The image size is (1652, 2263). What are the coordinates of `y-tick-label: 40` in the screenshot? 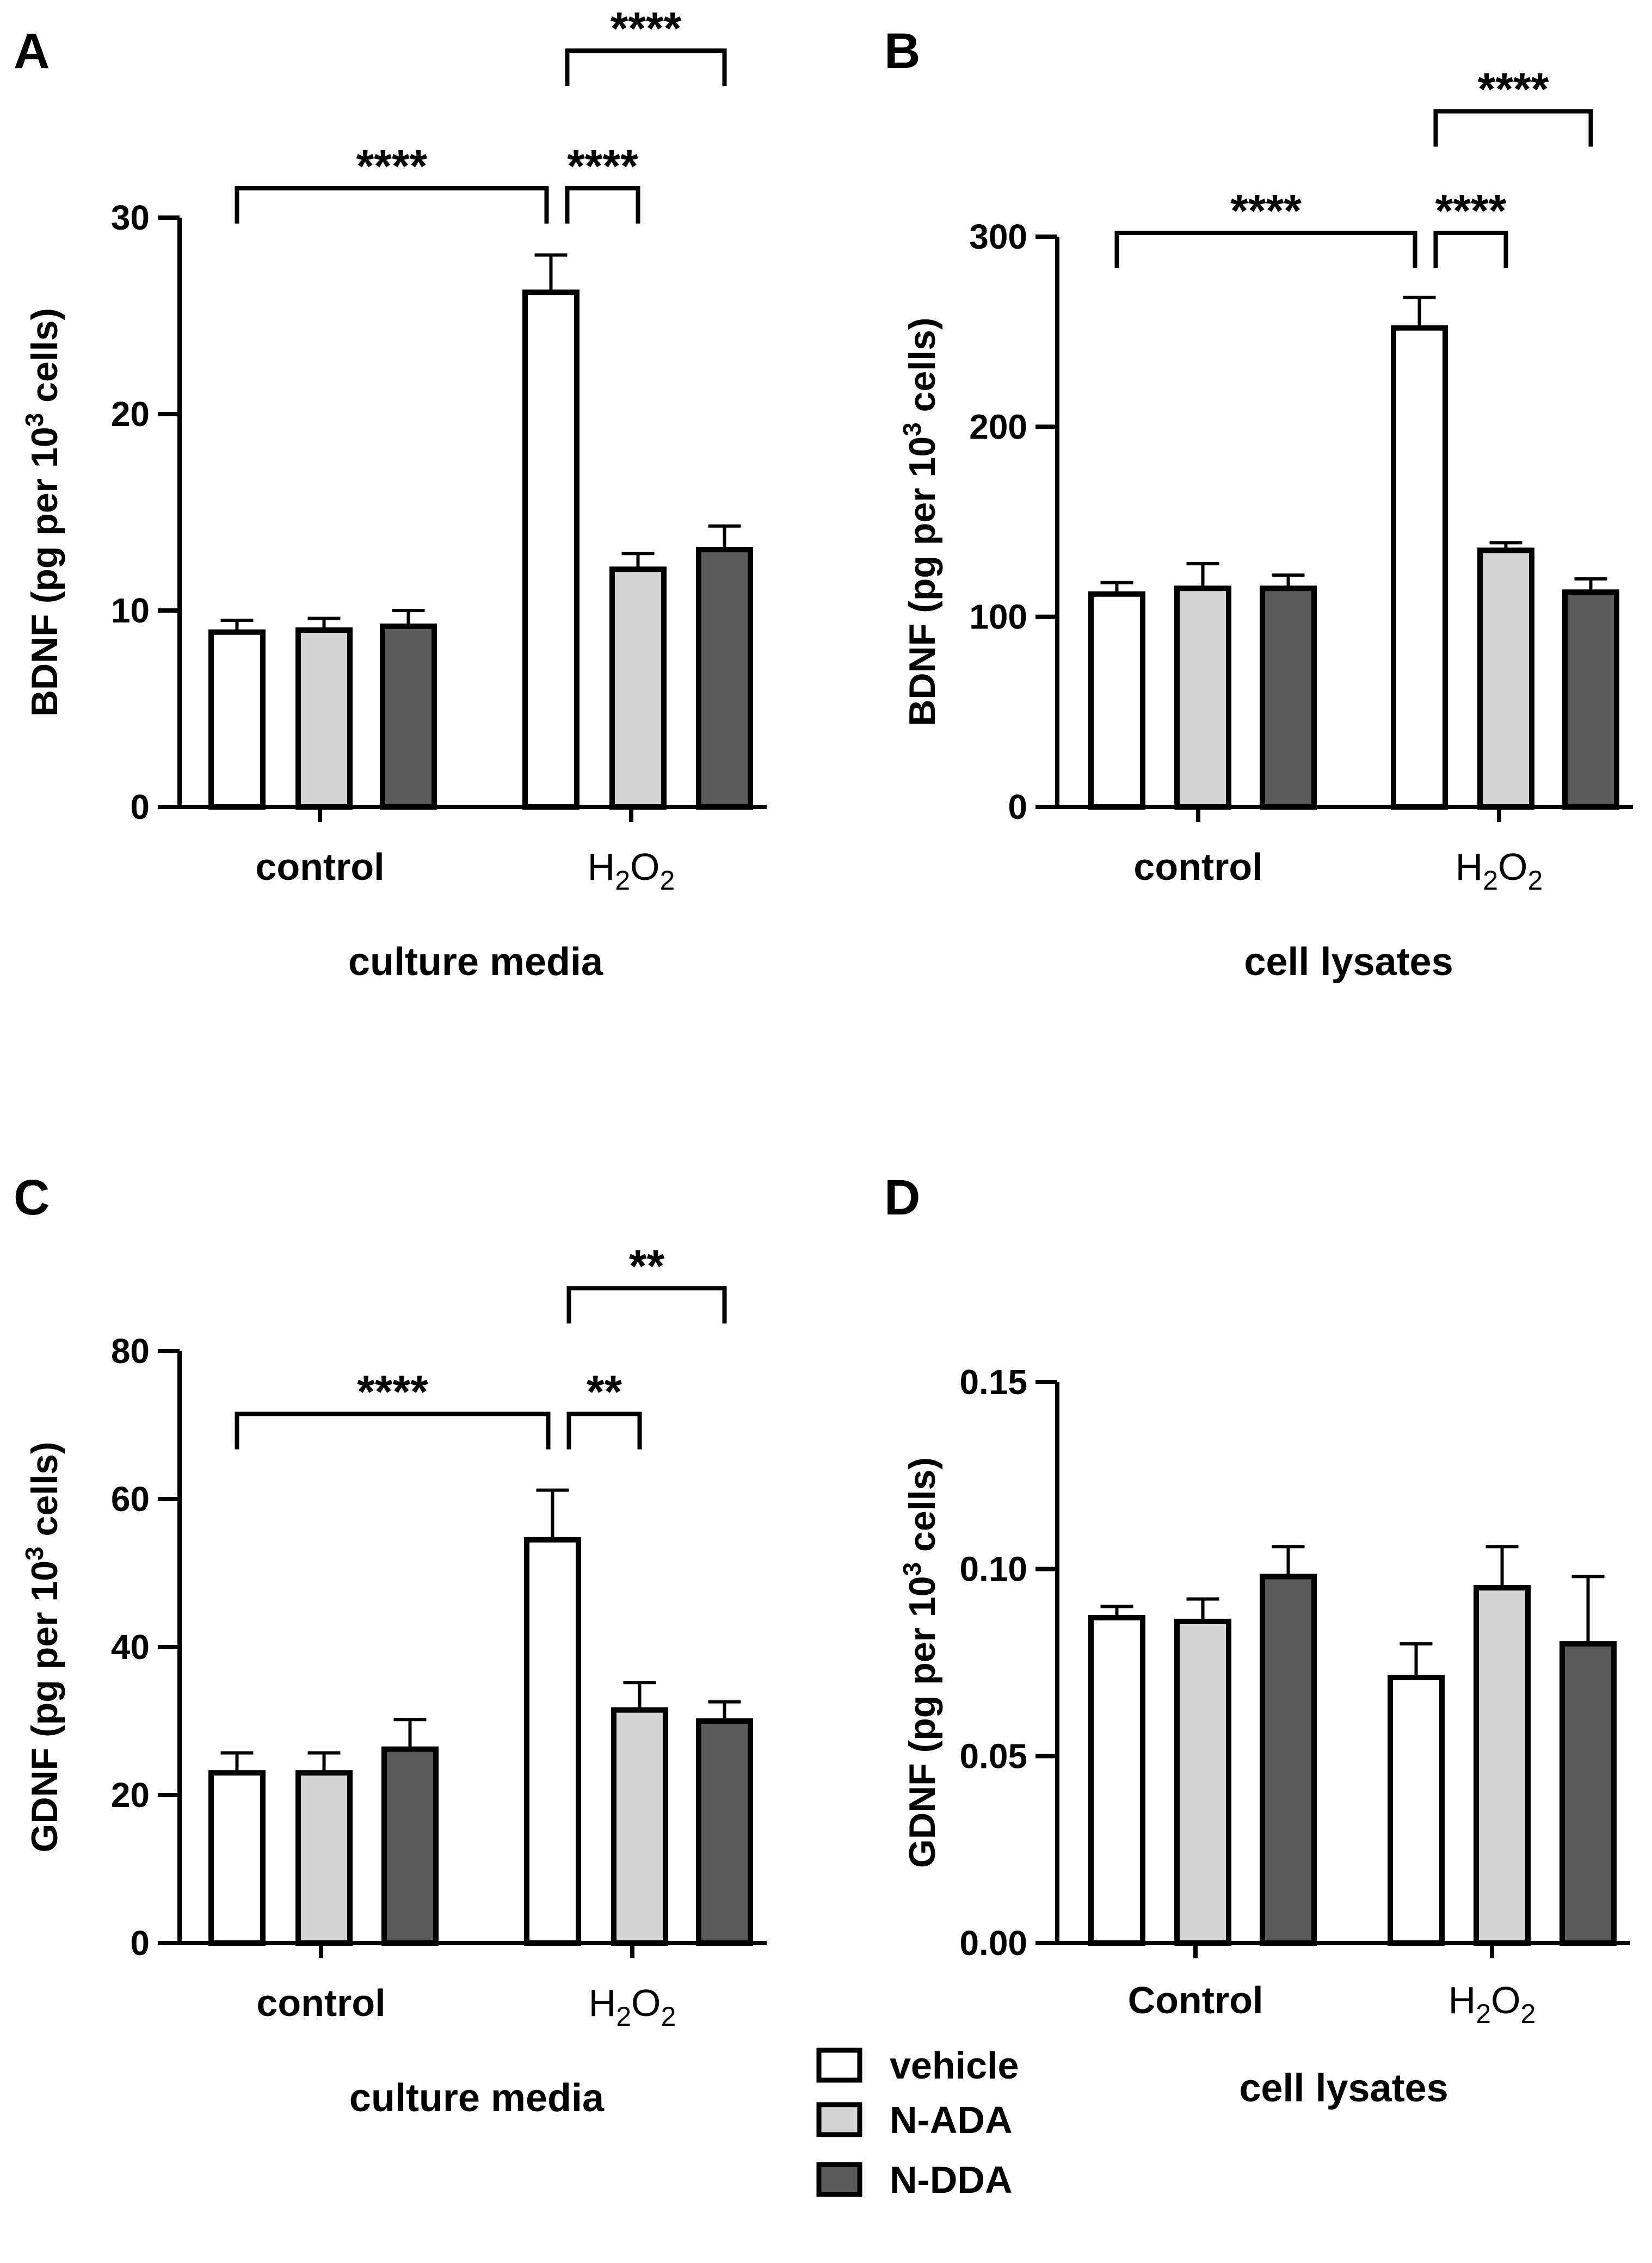 It's located at (130, 1647).